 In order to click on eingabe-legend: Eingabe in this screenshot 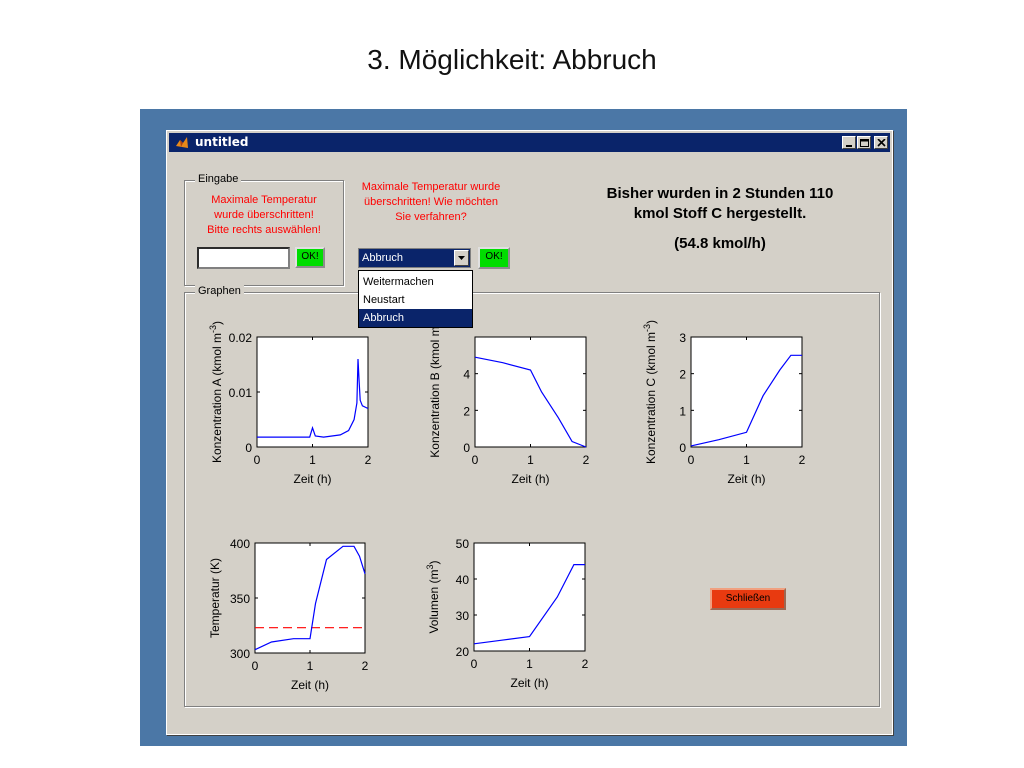, I will do `click(218, 179)`.